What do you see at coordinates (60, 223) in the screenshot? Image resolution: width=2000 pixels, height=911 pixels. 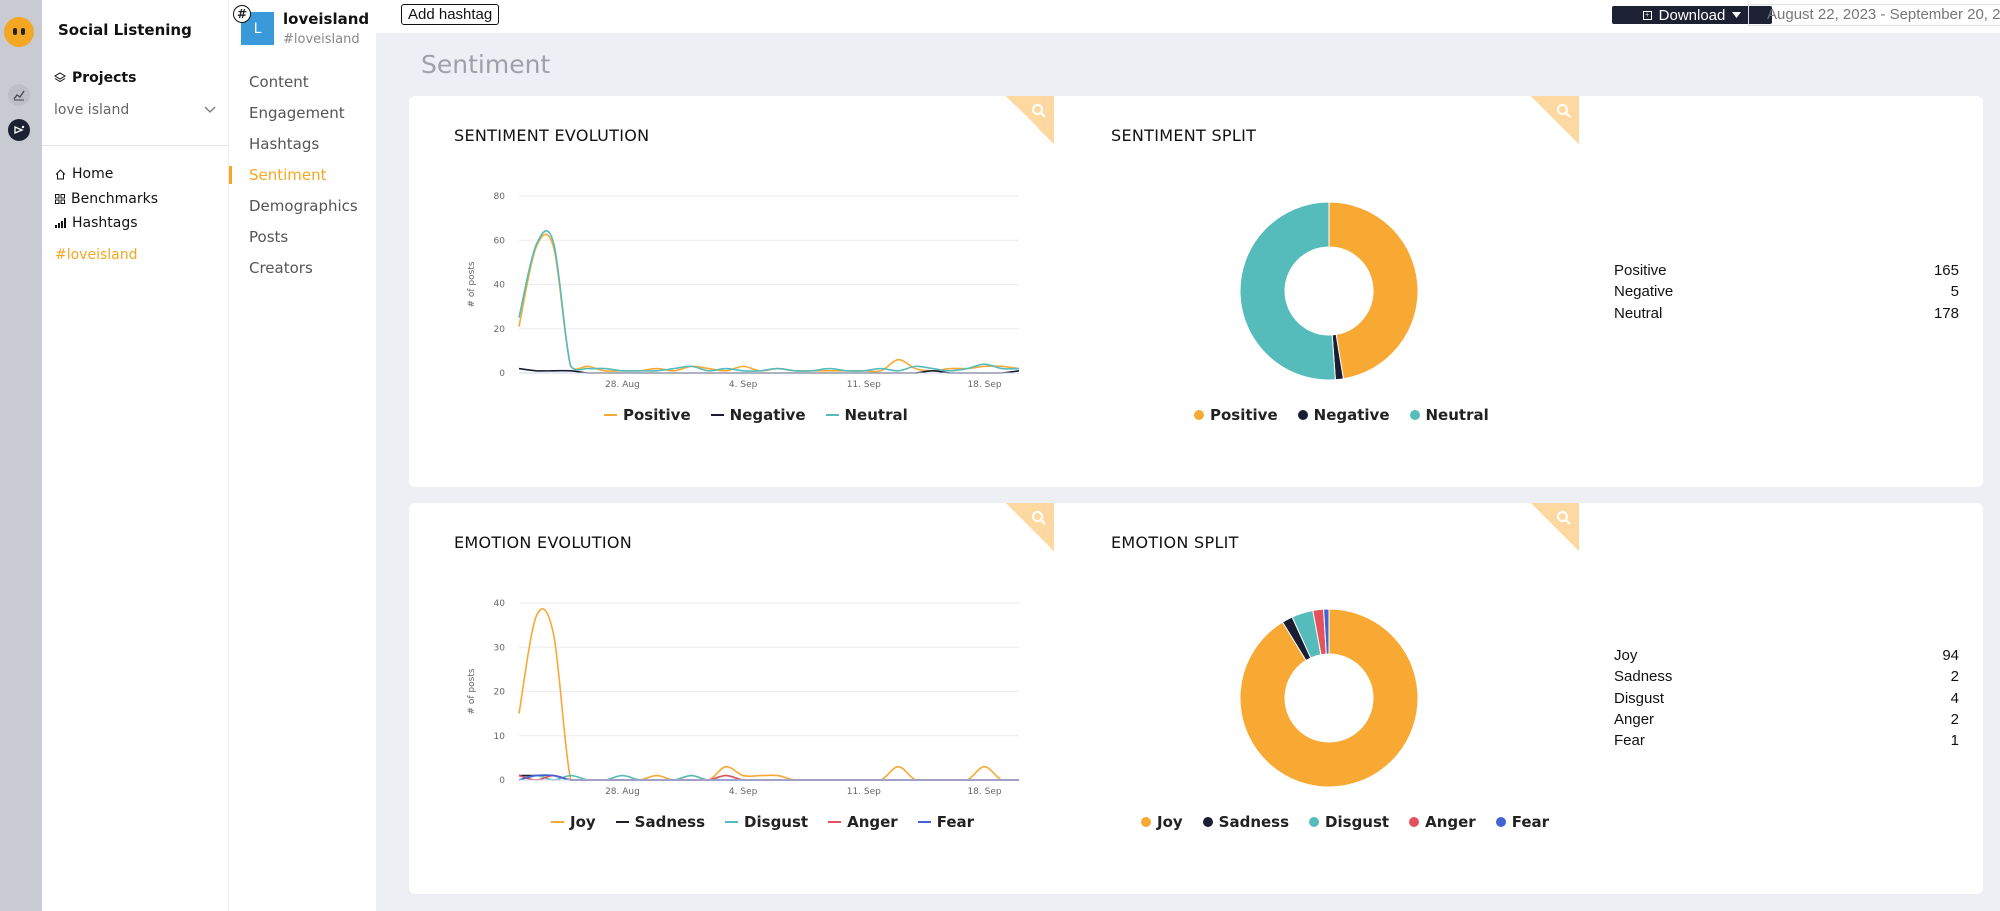 I see `bars-icon` at bounding box center [60, 223].